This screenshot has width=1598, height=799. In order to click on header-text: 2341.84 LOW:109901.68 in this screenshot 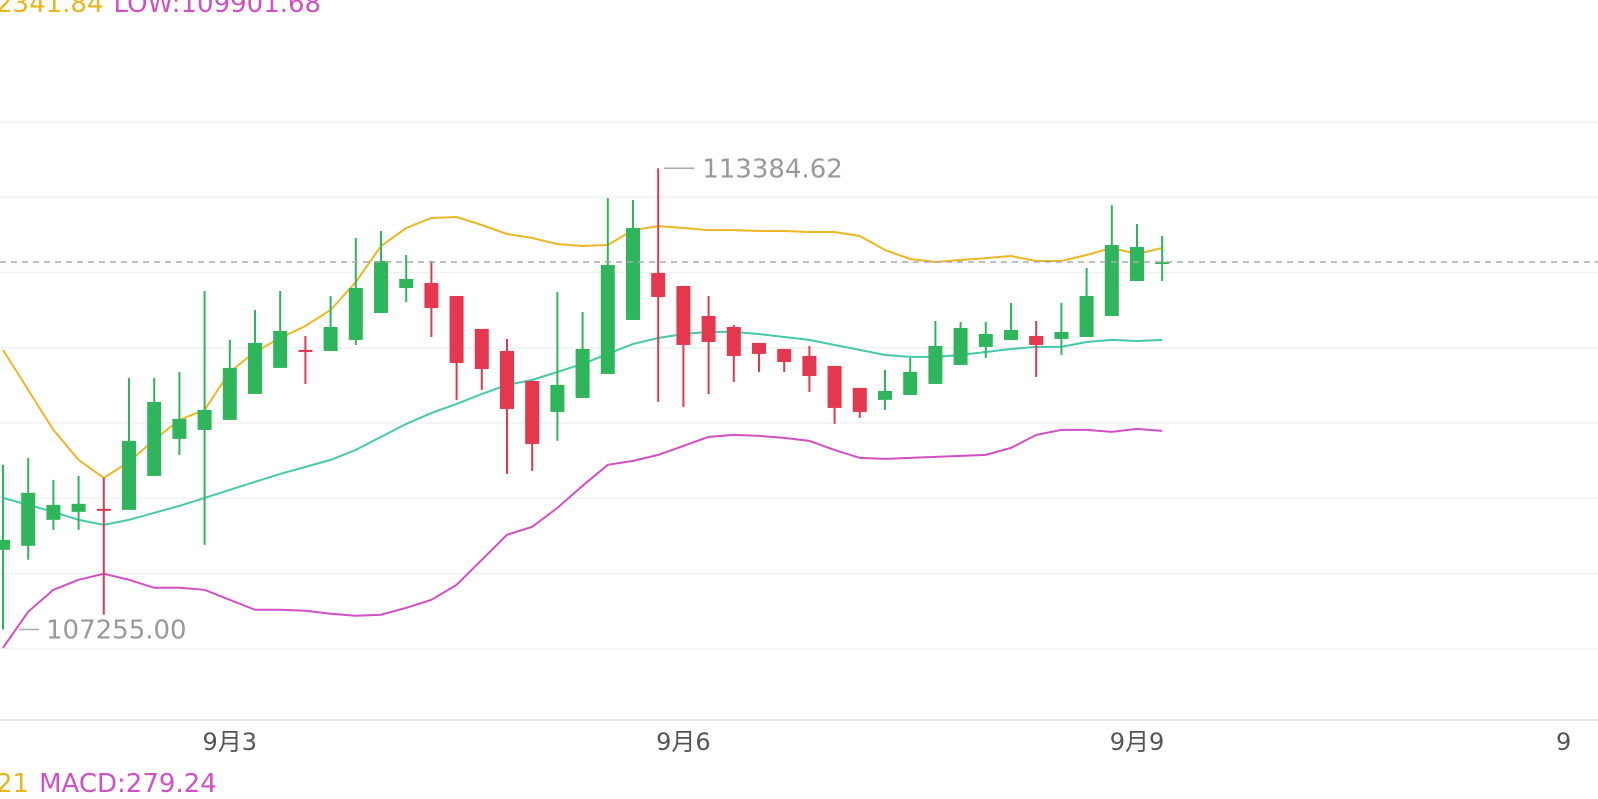, I will do `click(160, 9)`.